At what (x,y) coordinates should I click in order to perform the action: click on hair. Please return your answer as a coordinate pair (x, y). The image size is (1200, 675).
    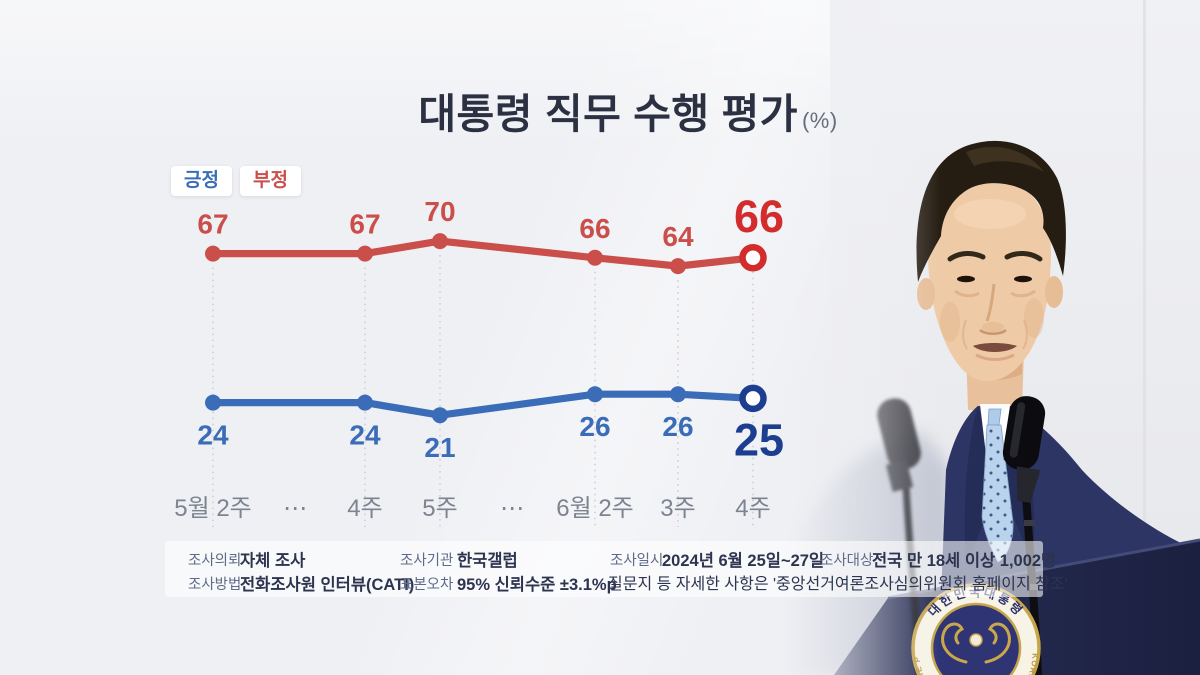
    Looking at the image, I should click on (991, 211).